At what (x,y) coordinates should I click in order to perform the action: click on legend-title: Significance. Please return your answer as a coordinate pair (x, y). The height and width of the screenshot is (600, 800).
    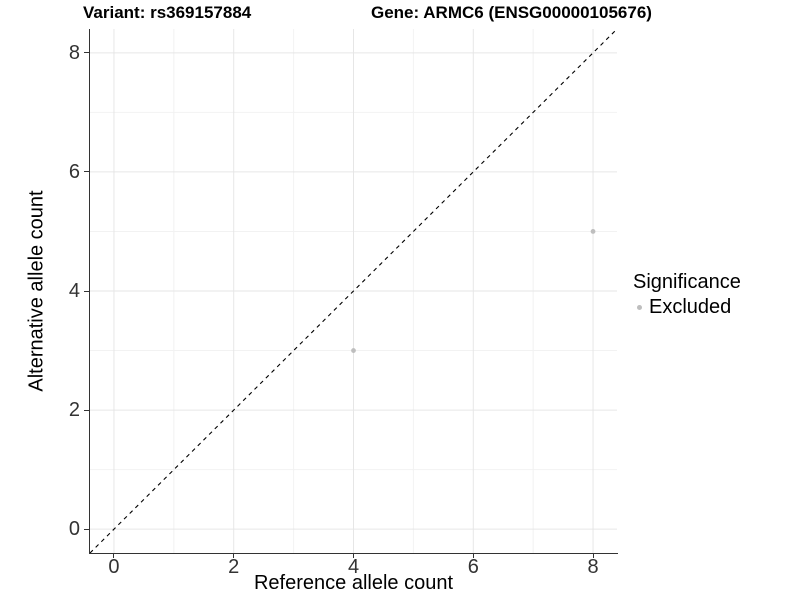
    Looking at the image, I should click on (687, 282).